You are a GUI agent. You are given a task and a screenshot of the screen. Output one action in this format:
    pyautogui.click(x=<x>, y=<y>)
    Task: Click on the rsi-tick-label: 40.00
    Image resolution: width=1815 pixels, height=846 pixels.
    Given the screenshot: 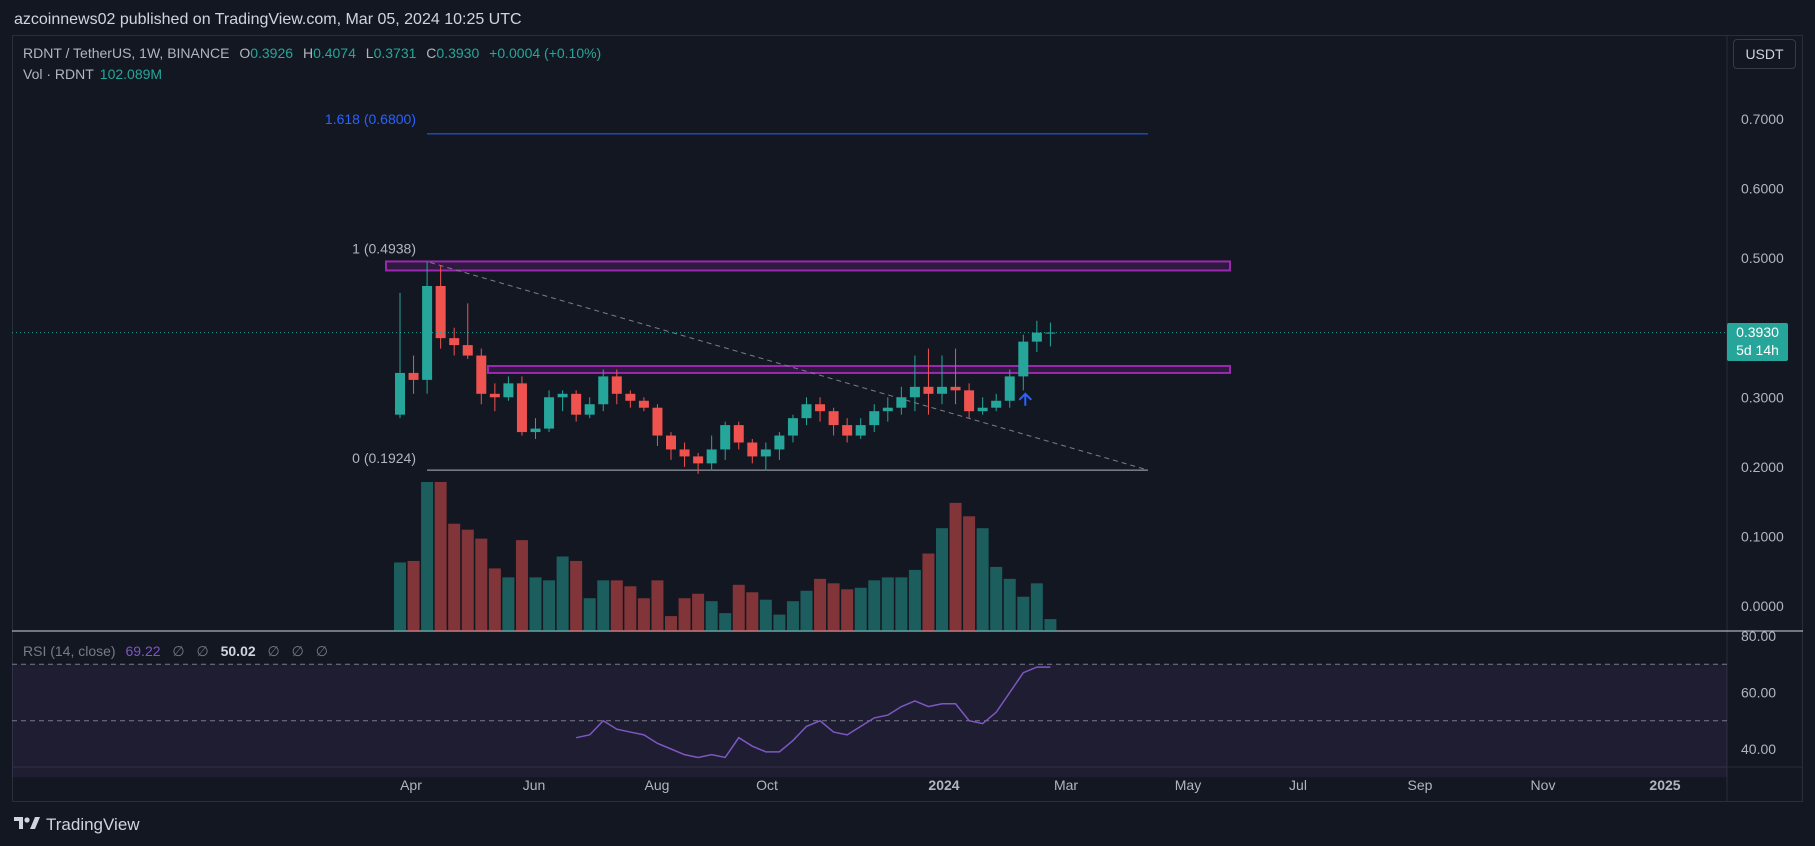 What is the action you would take?
    pyautogui.click(x=1758, y=749)
    